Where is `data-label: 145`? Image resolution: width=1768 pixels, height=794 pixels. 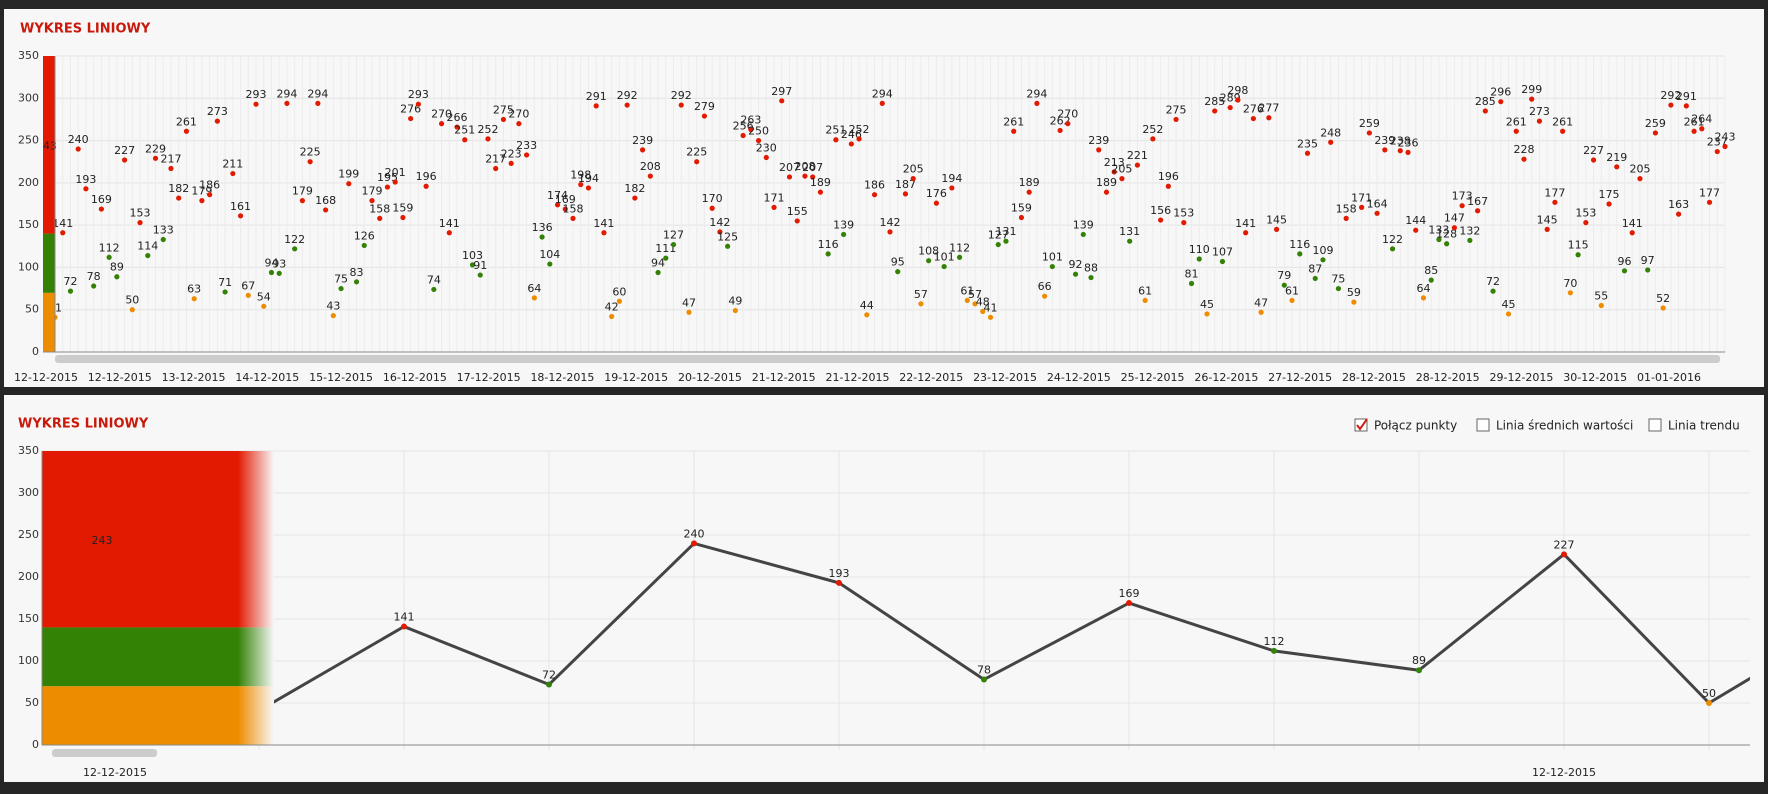
data-label: 145 is located at coordinates (1276, 219).